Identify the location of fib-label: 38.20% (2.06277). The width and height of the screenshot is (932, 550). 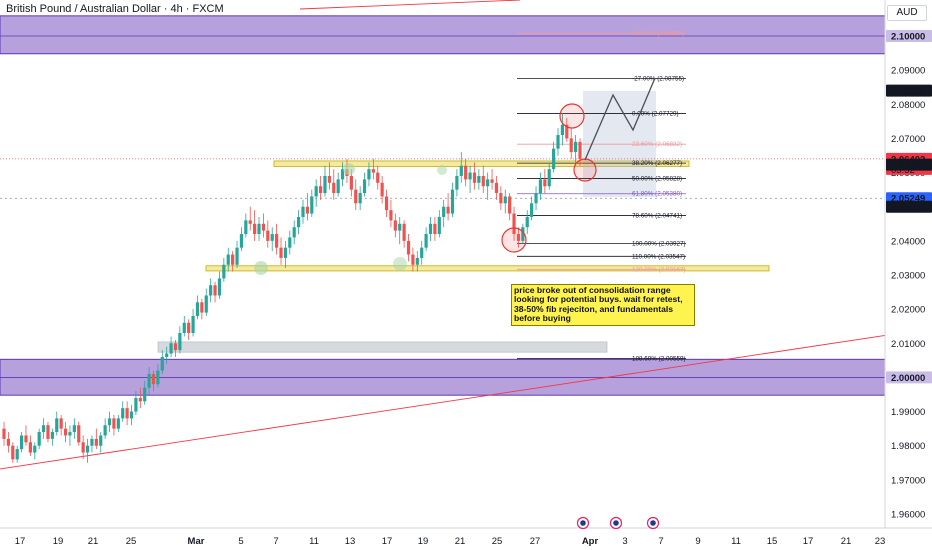
(657, 163).